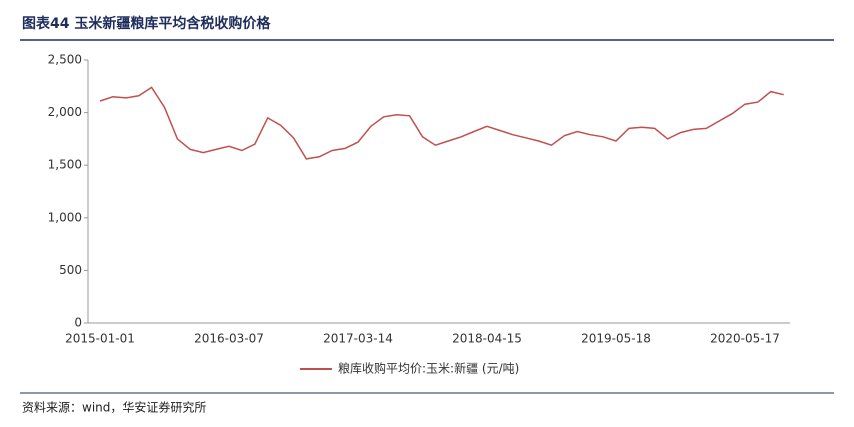 This screenshot has width=854, height=427. Describe the element at coordinates (114, 407) in the screenshot. I see `source: 资料来源：wind，华安证券研究所` at that location.